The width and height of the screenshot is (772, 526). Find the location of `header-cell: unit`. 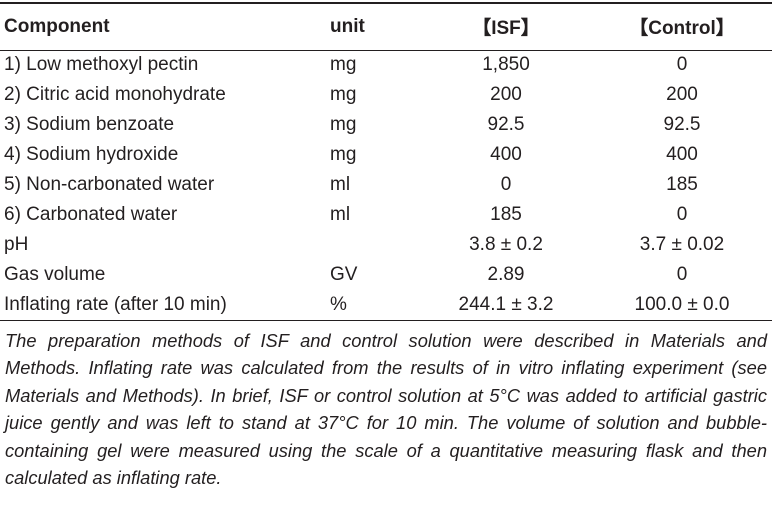

header-cell: unit is located at coordinates (347, 26).